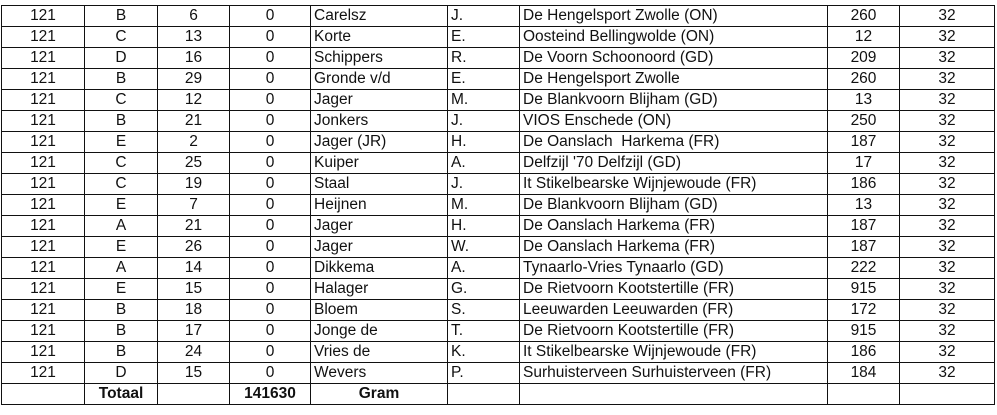 This screenshot has width=997, height=415. I want to click on sector-cell: A, so click(121, 226).